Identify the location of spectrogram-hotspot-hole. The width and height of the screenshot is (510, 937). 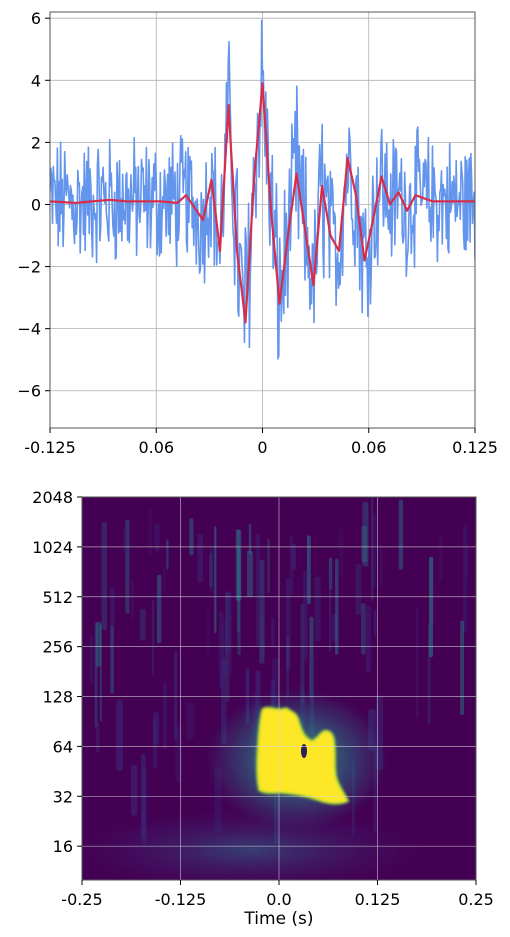
(304, 751).